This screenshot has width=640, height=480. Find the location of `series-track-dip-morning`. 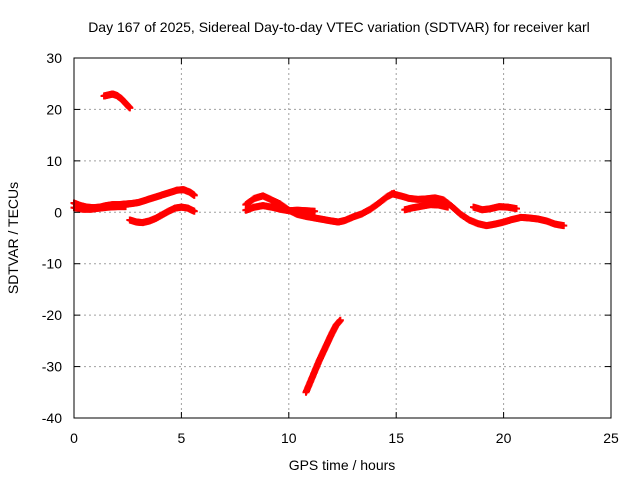

series-track-dip-morning is located at coordinates (162, 215).